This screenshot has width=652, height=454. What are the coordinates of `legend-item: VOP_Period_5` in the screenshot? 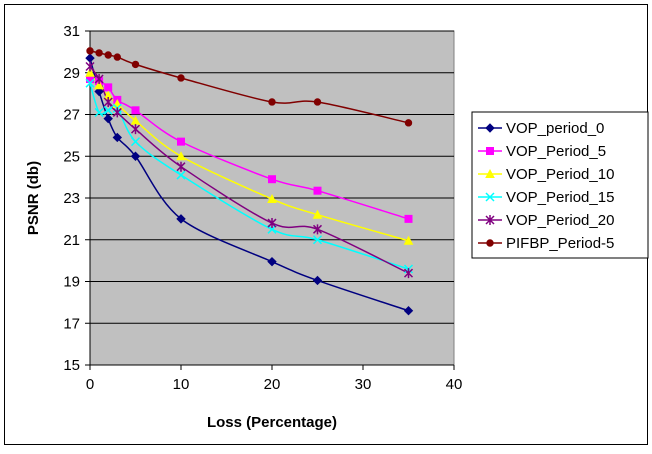 It's located at (542, 151).